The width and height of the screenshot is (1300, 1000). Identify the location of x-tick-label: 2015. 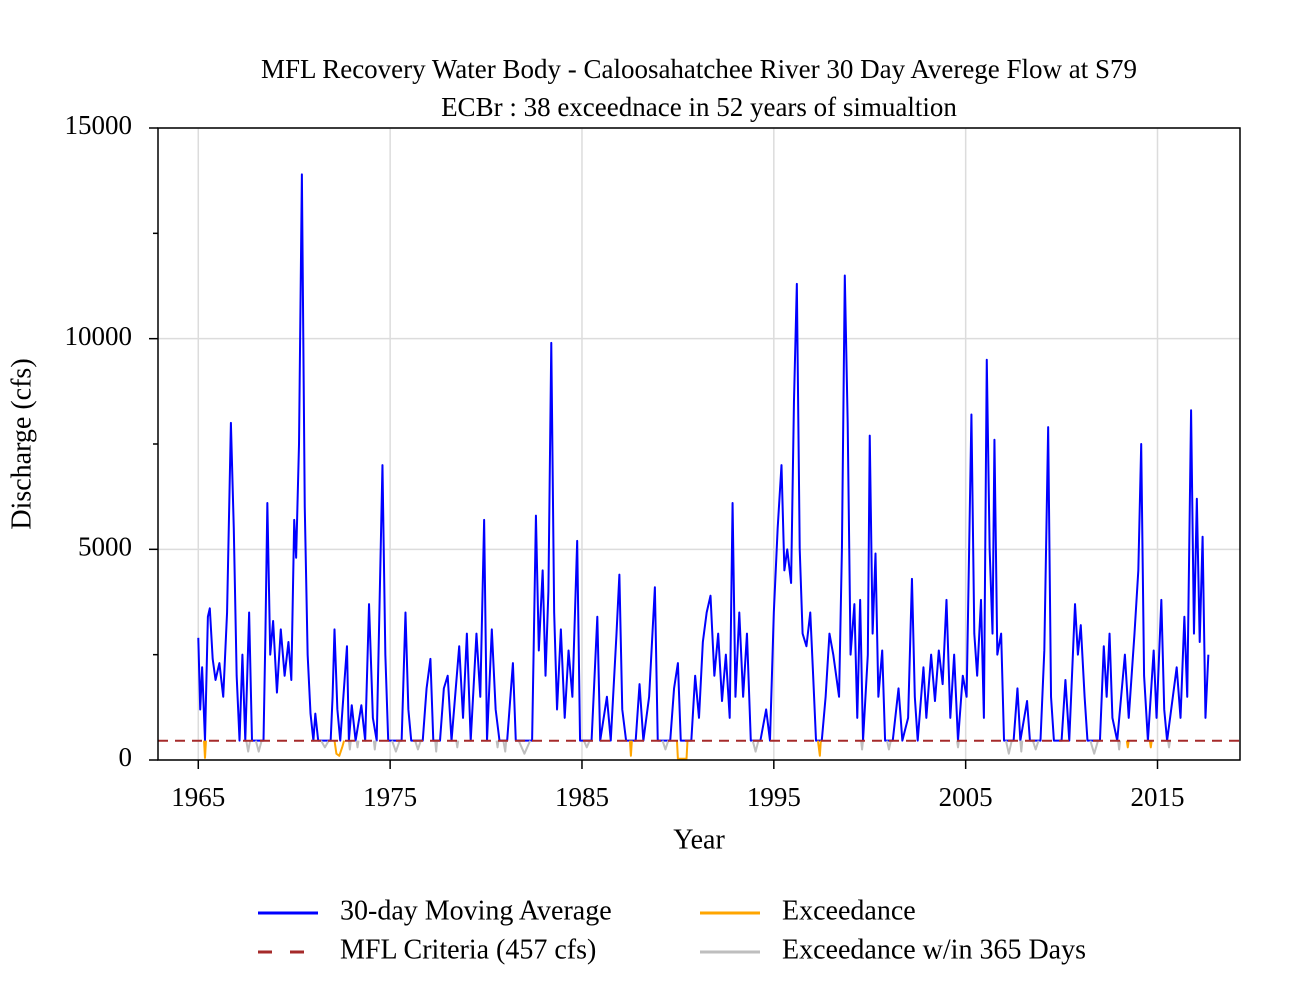
(1158, 797).